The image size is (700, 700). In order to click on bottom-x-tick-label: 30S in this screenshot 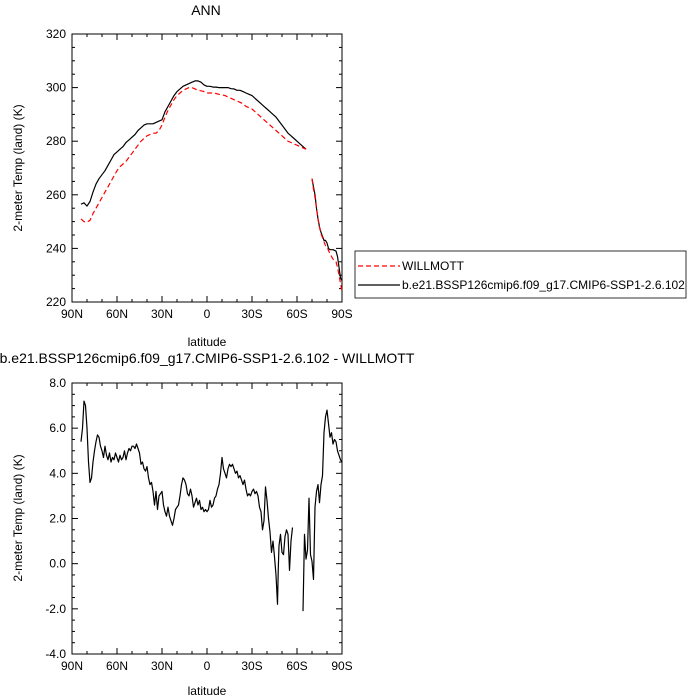, I will do `click(251, 666)`.